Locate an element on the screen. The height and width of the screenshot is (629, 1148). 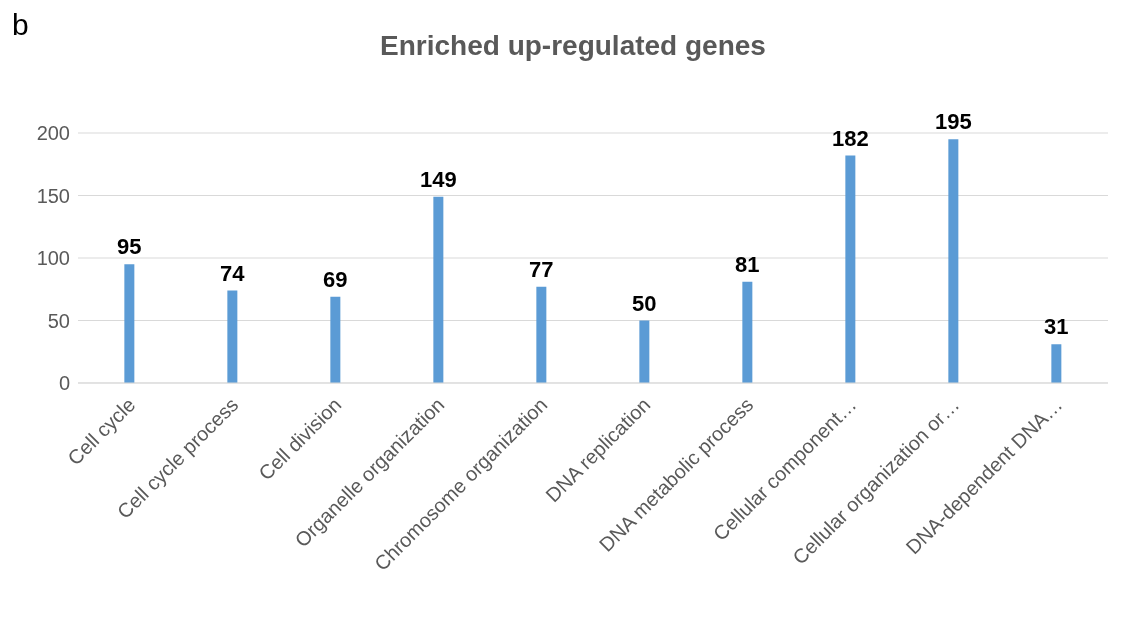
y-tick-label: 100 is located at coordinates (53, 258).